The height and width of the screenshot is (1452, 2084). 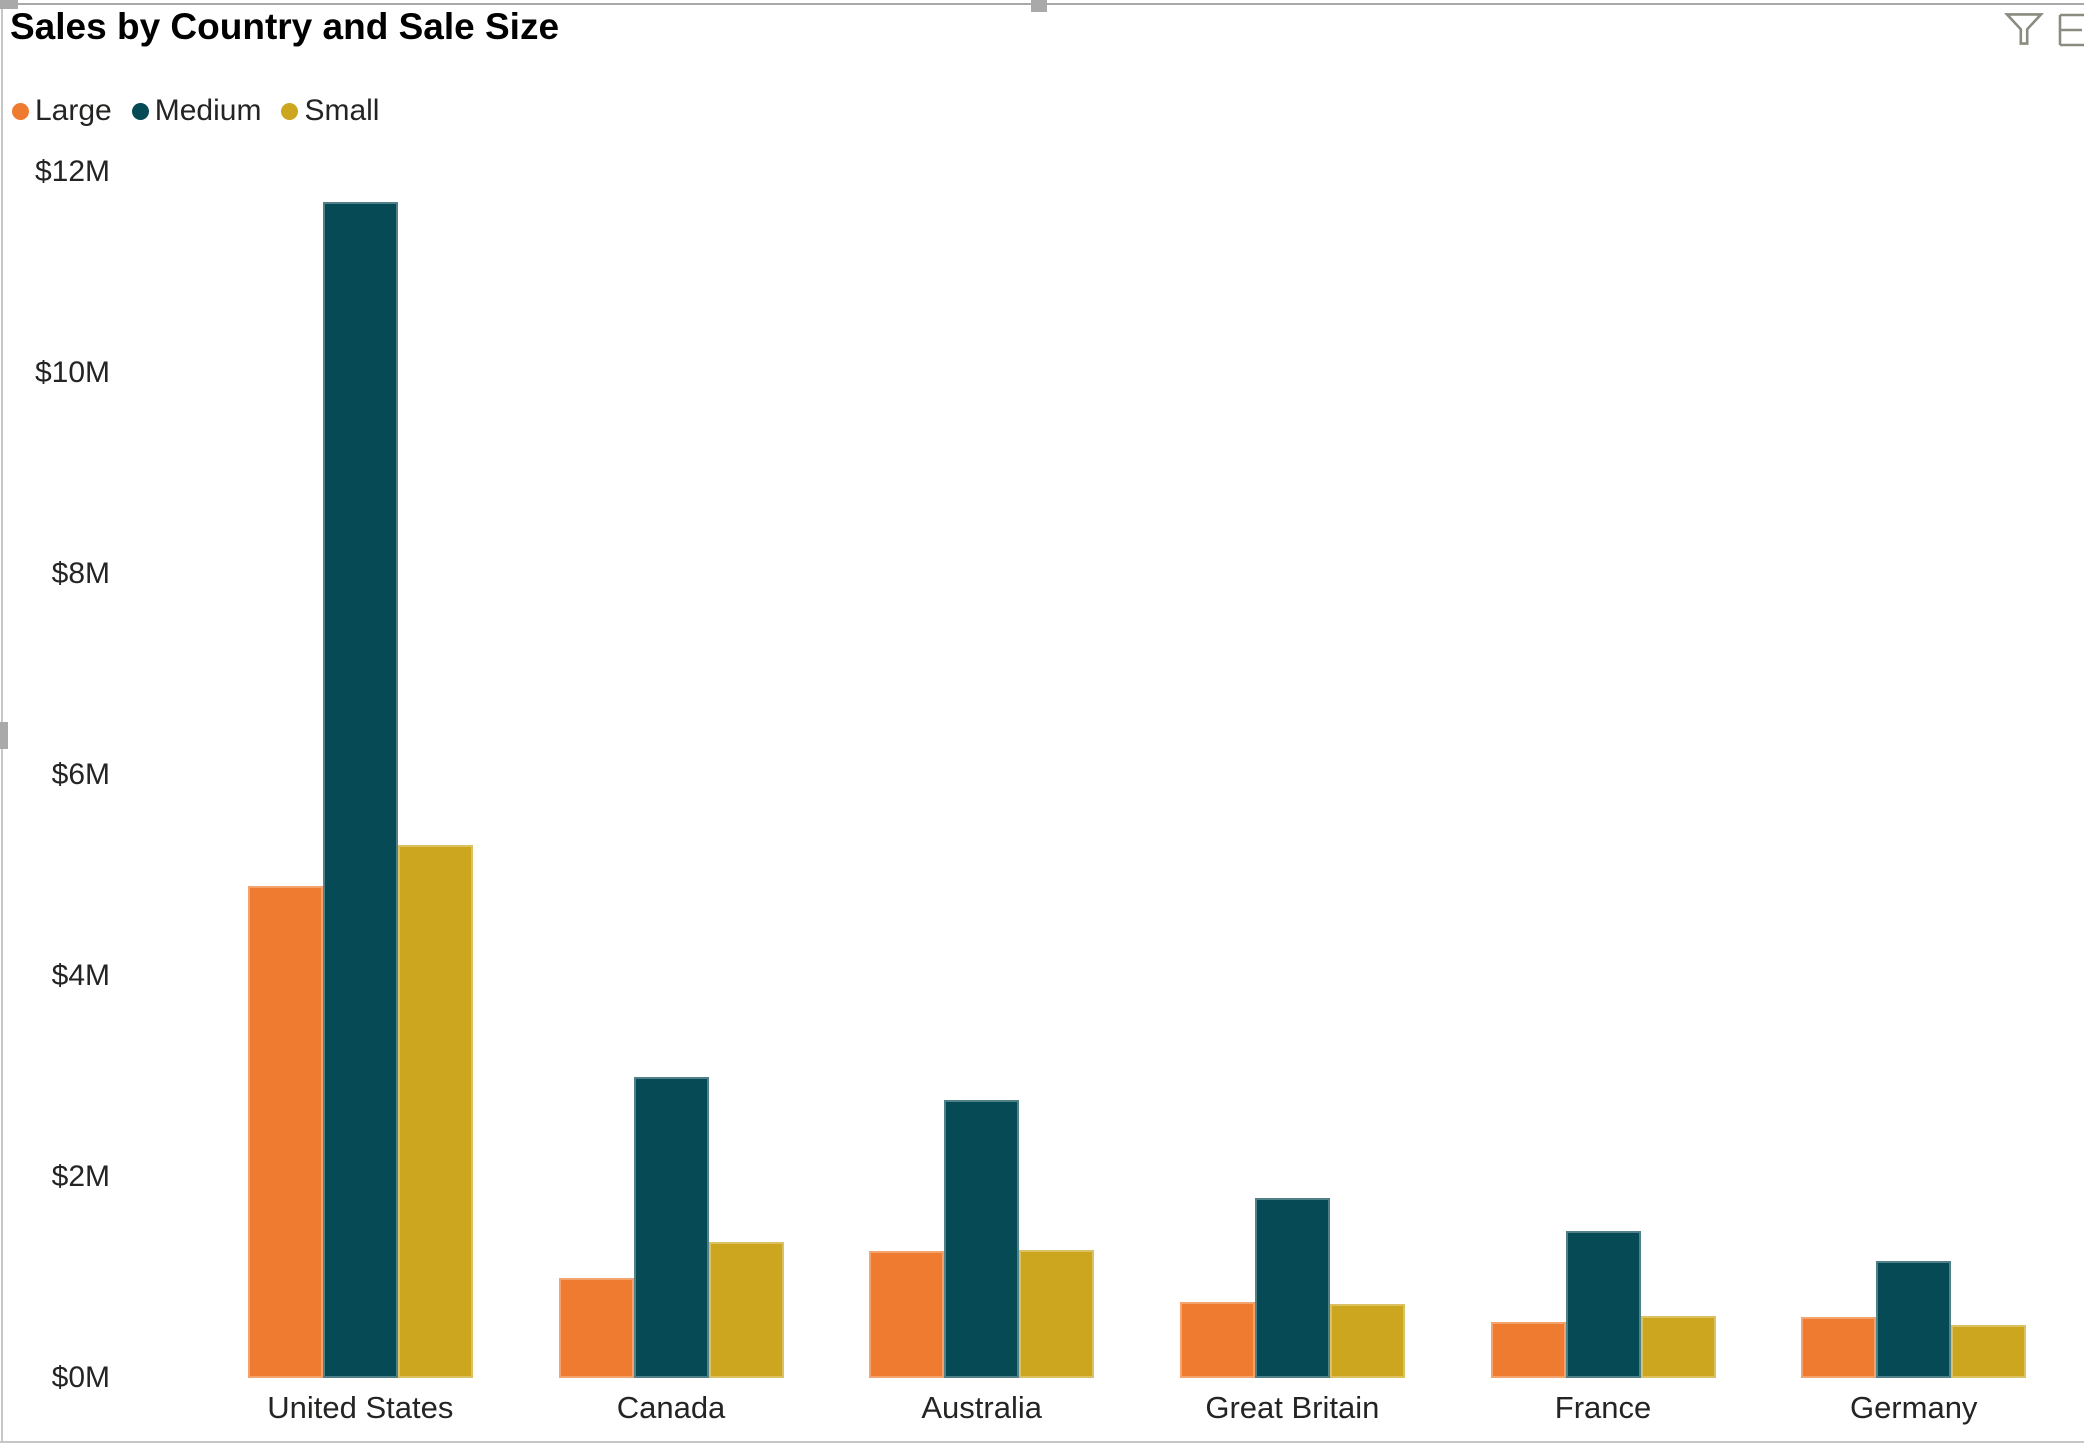 I want to click on options-icon-partial, so click(x=2071, y=30).